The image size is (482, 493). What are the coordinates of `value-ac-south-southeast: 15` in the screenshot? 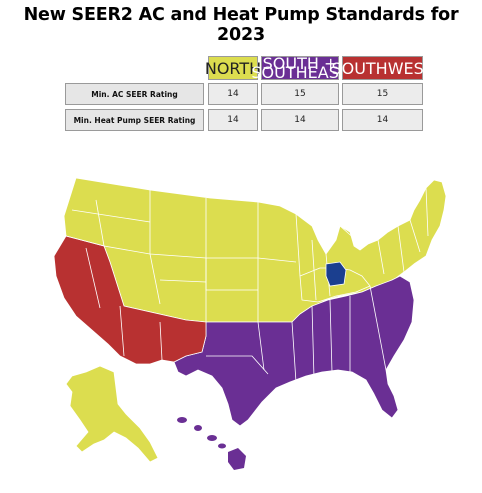 It's located at (300, 94).